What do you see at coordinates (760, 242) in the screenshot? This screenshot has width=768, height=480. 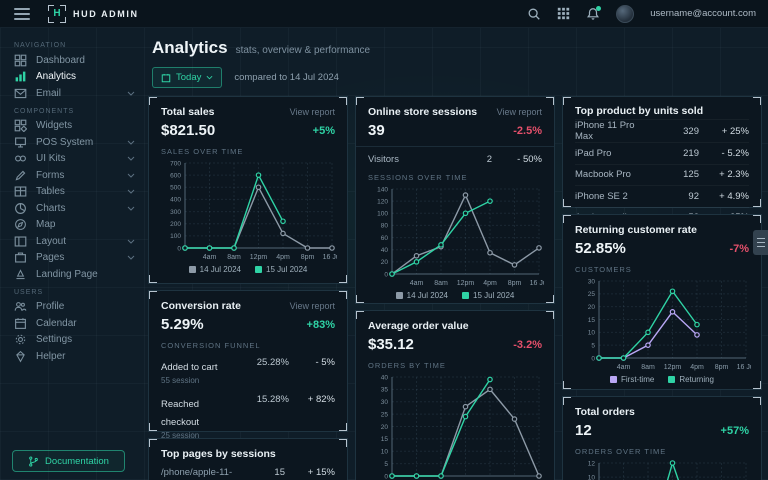 I see `customizer-toggle` at bounding box center [760, 242].